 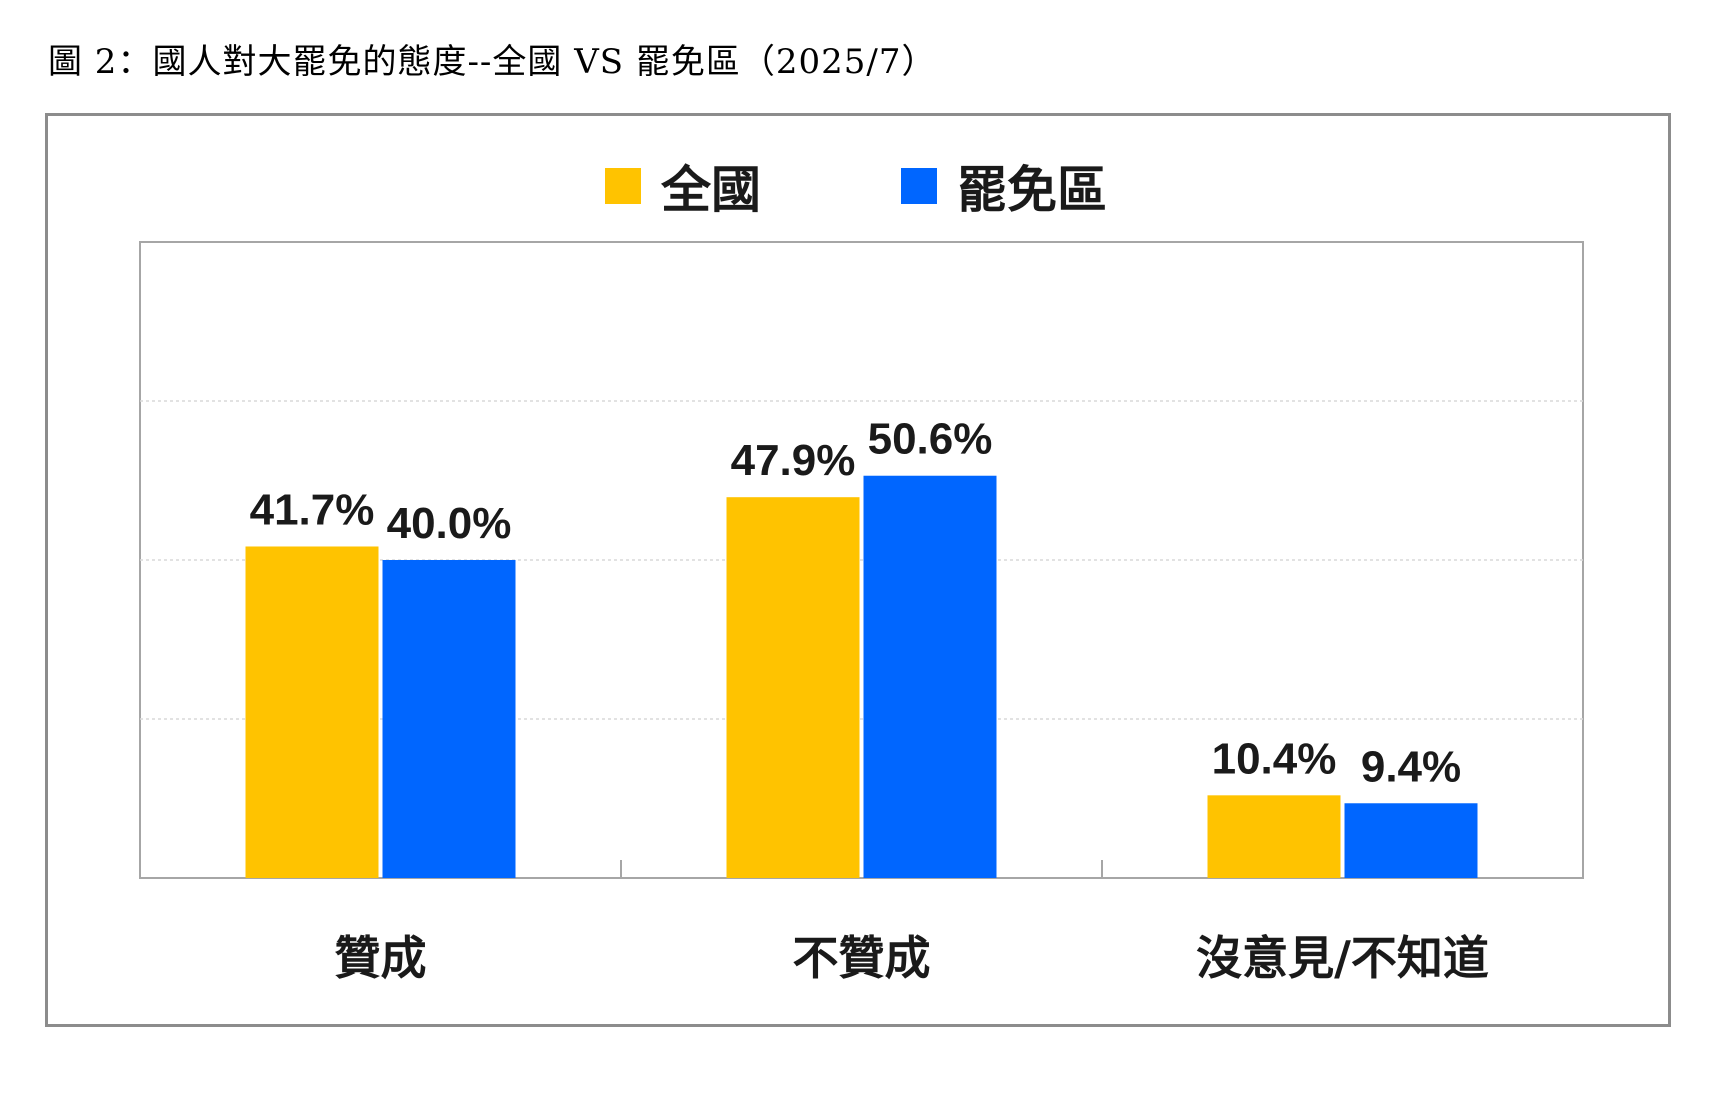 What do you see at coordinates (930, 439) in the screenshot?
I see `data-label-recall-district: 50.6%` at bounding box center [930, 439].